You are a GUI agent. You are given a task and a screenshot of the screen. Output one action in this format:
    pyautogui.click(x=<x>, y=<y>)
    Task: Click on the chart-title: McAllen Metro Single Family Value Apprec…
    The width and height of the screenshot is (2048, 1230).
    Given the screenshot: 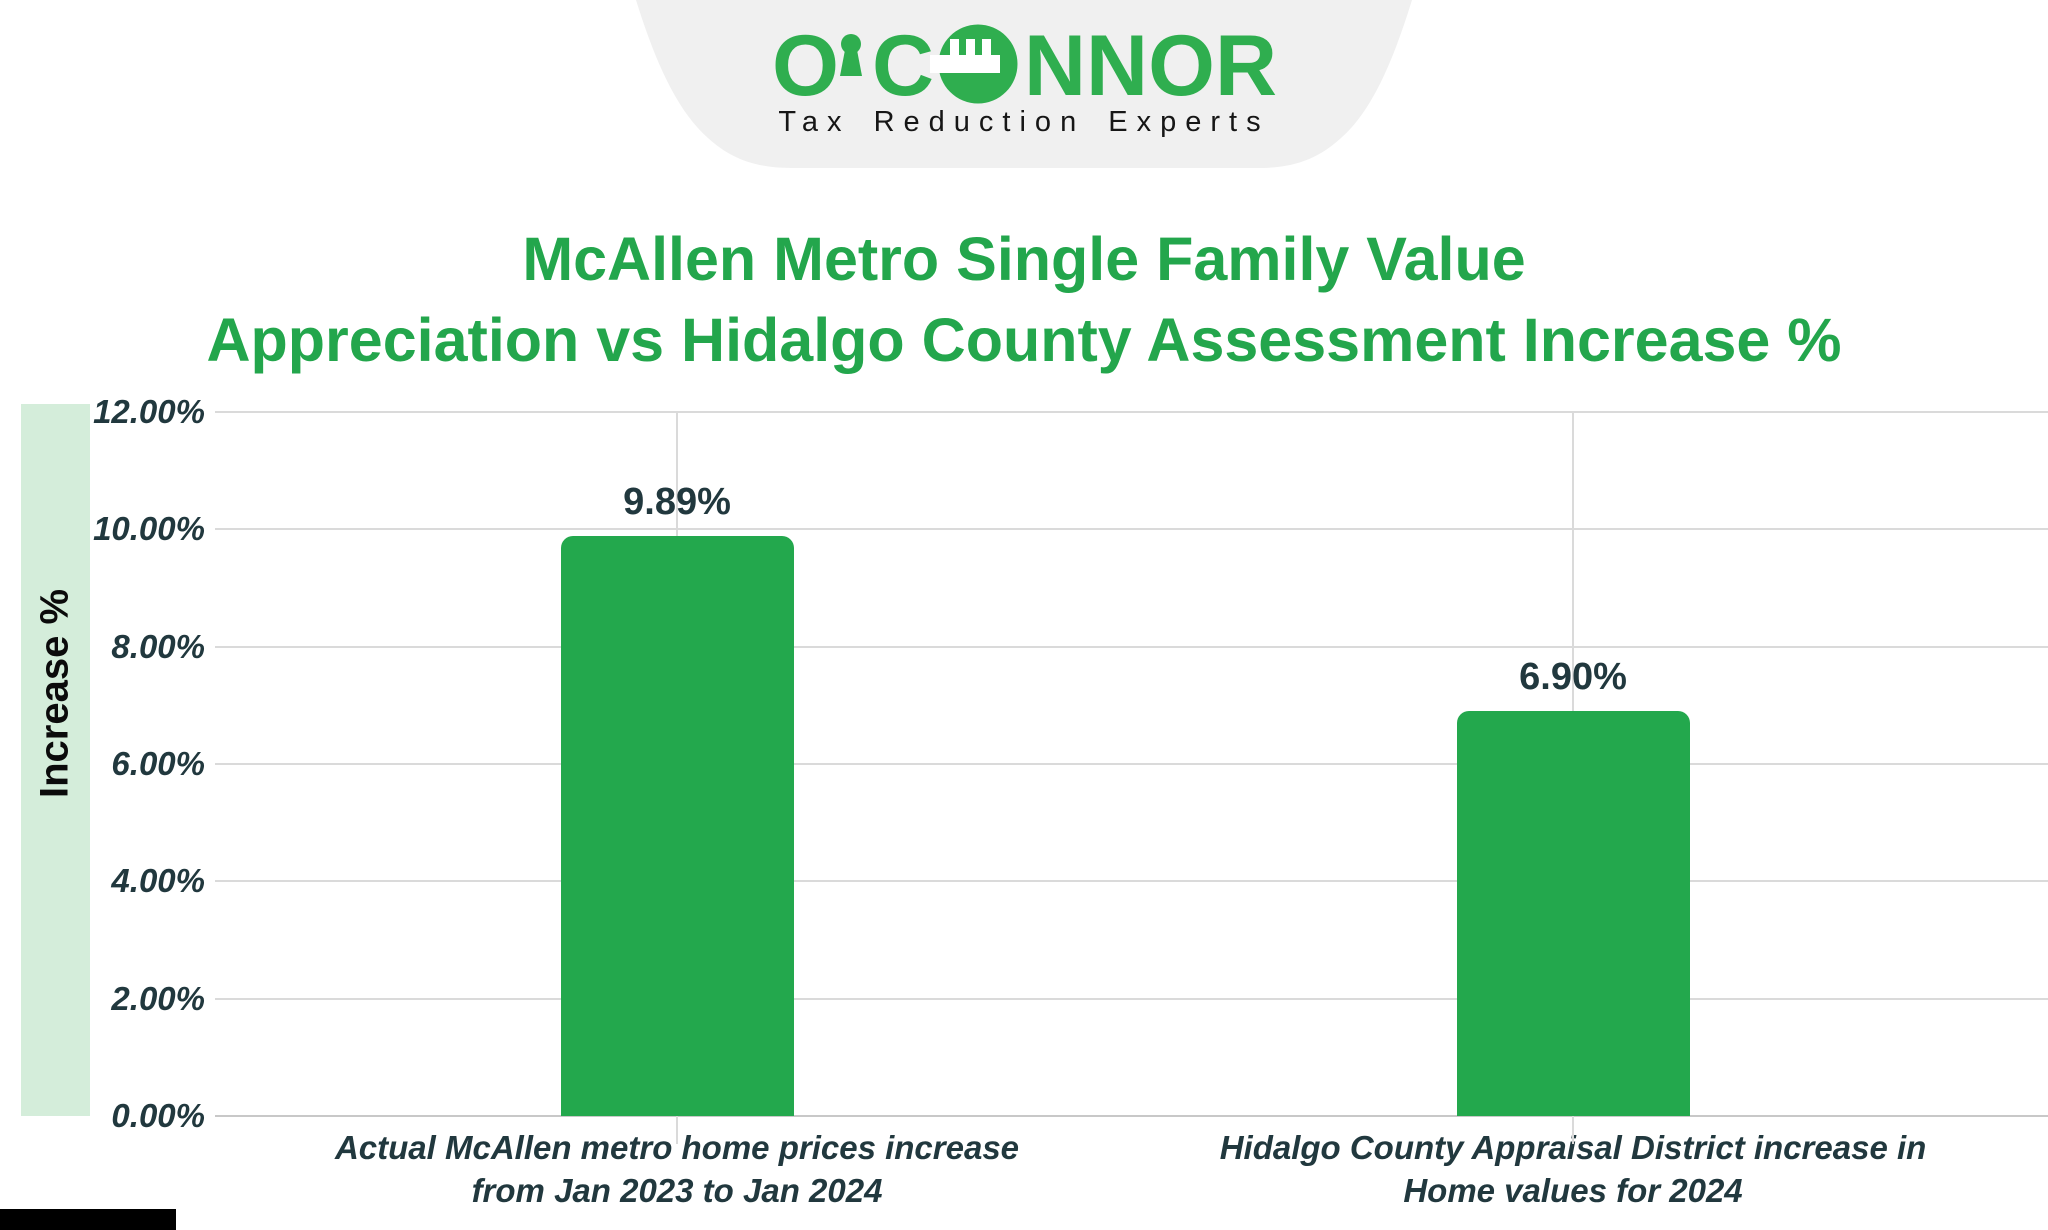 What is the action you would take?
    pyautogui.click(x=1024, y=300)
    